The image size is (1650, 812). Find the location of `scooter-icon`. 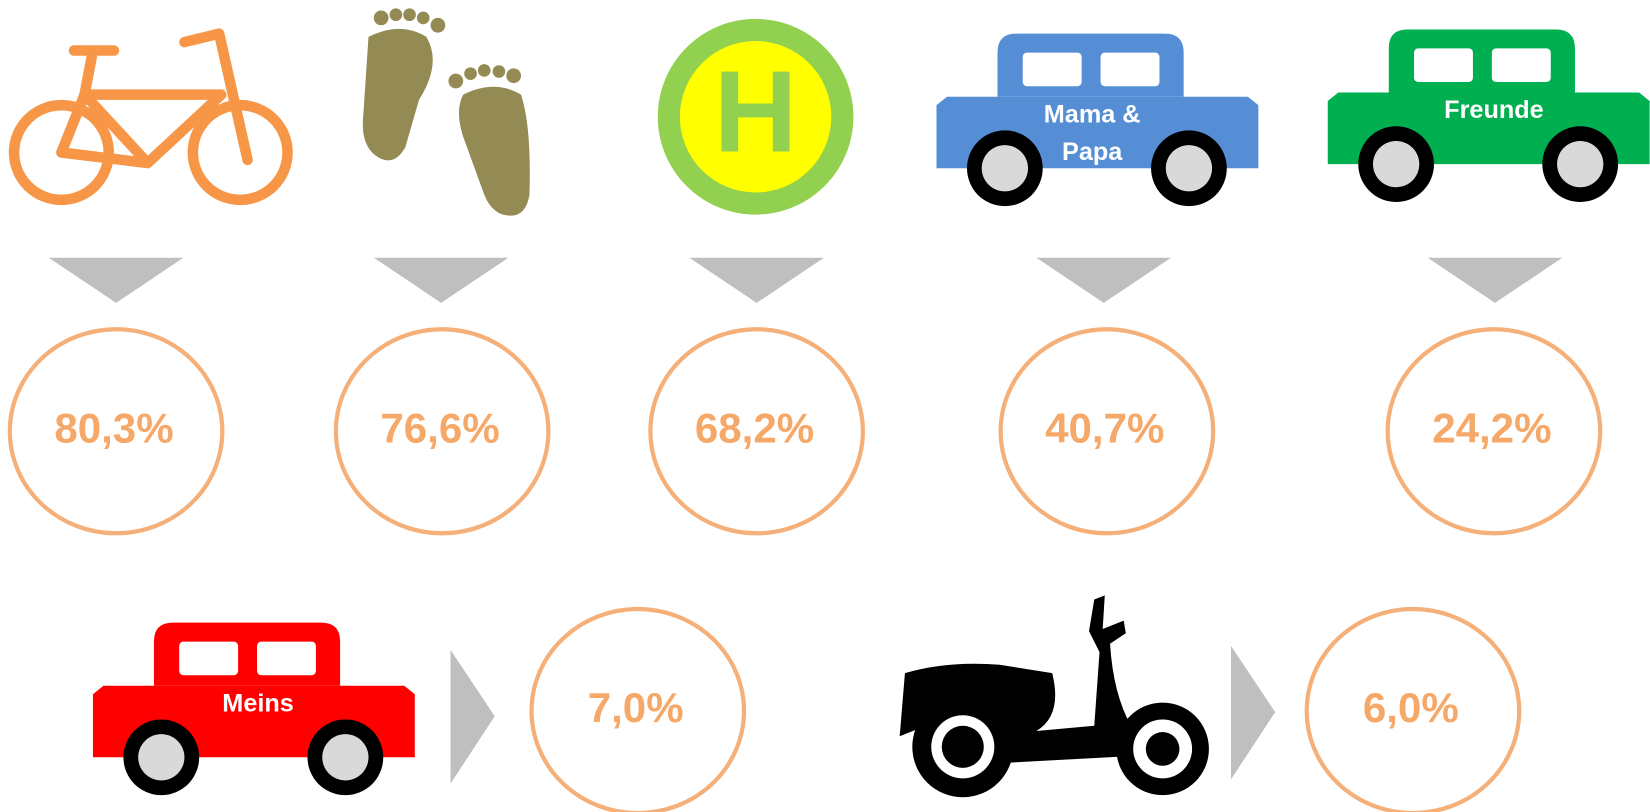

scooter-icon is located at coordinates (1054, 696).